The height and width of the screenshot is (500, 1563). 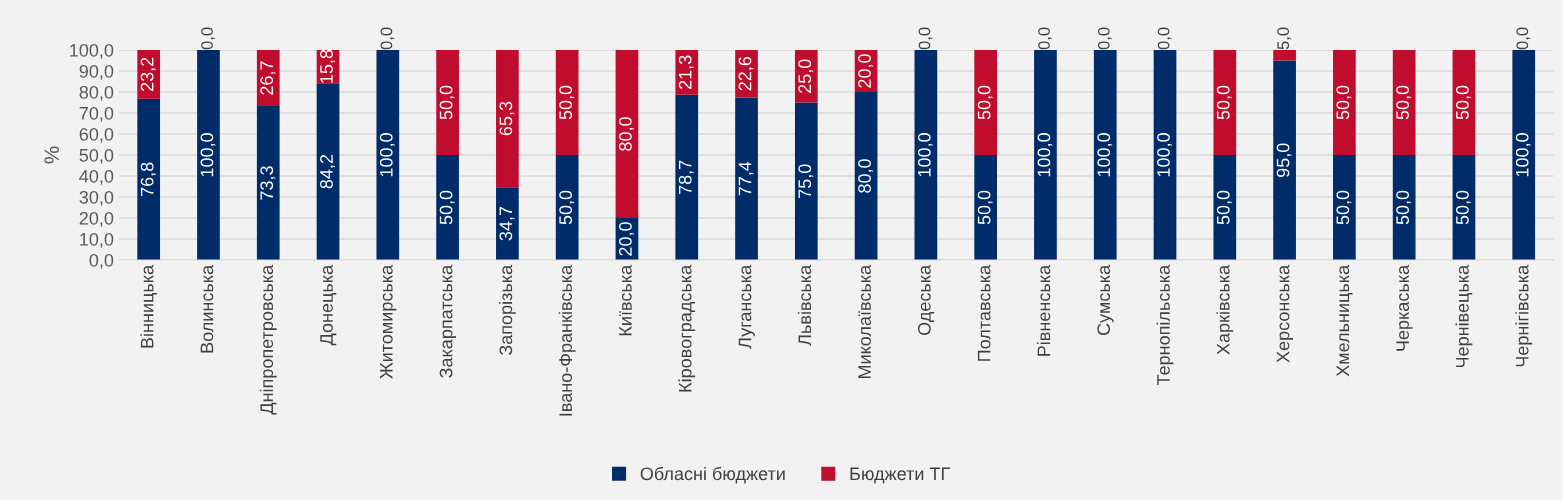 I want to click on data-label: 95,0, so click(x=1284, y=160).